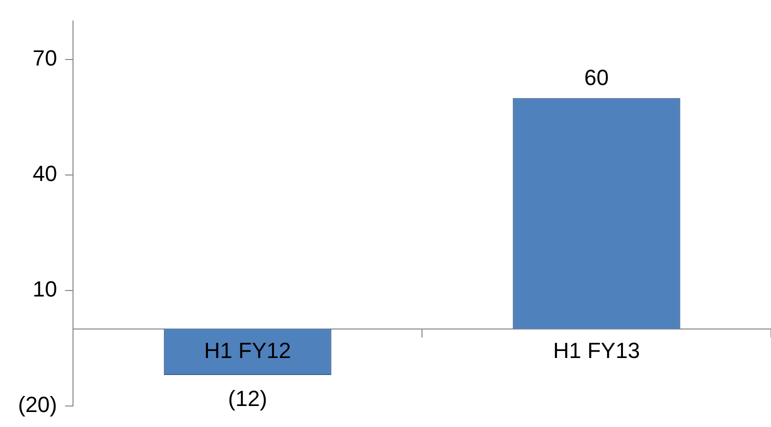 This screenshot has width=771, height=427. What do you see at coordinates (596, 77) in the screenshot?
I see `data-label: 60` at bounding box center [596, 77].